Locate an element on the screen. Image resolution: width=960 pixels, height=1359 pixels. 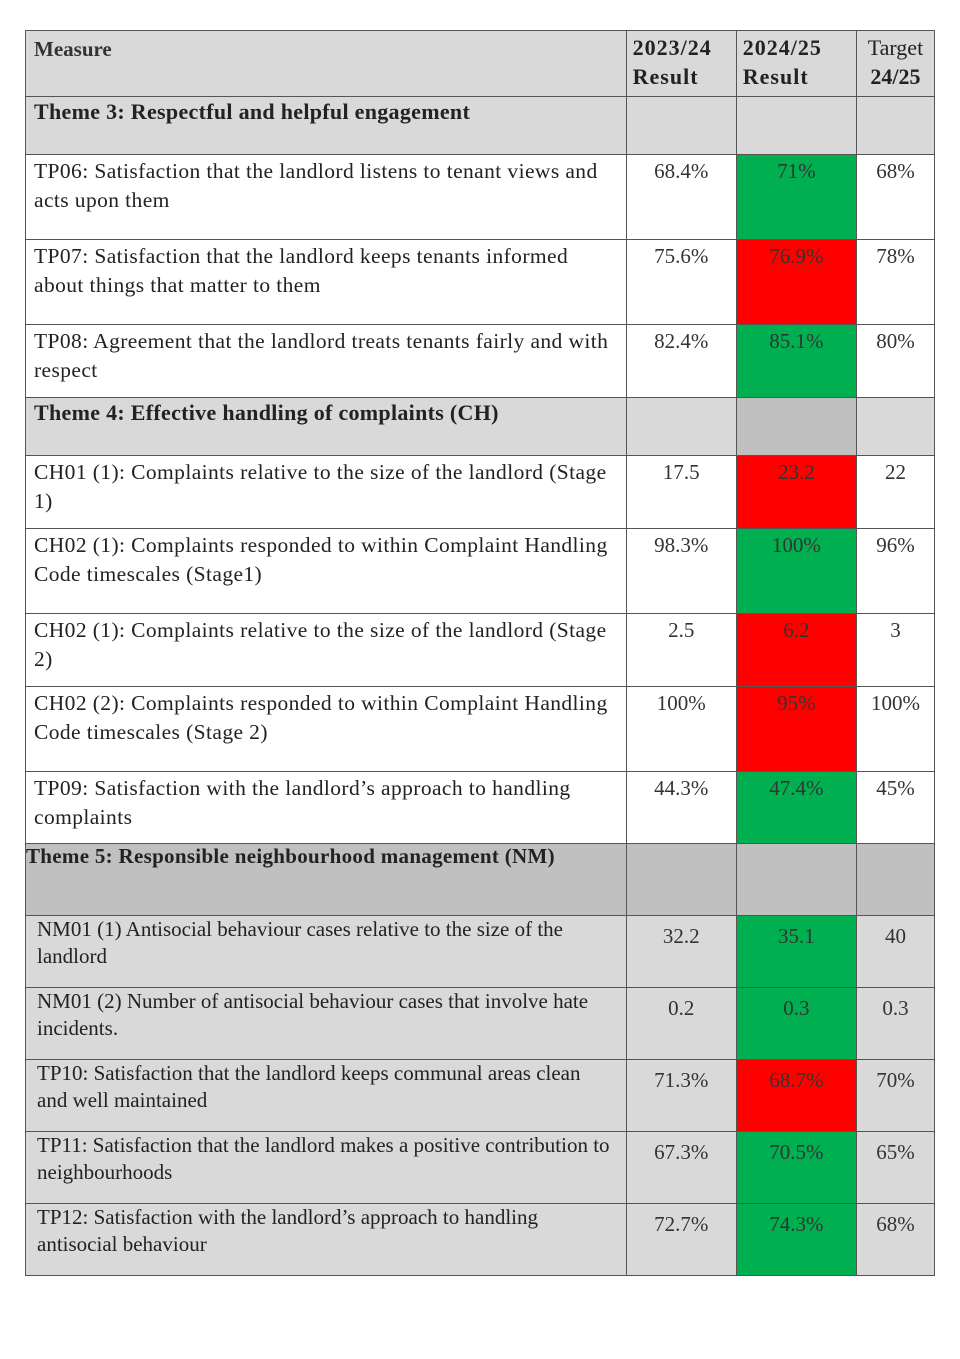
result-2024-cell: 0.3 is located at coordinates (796, 1023).